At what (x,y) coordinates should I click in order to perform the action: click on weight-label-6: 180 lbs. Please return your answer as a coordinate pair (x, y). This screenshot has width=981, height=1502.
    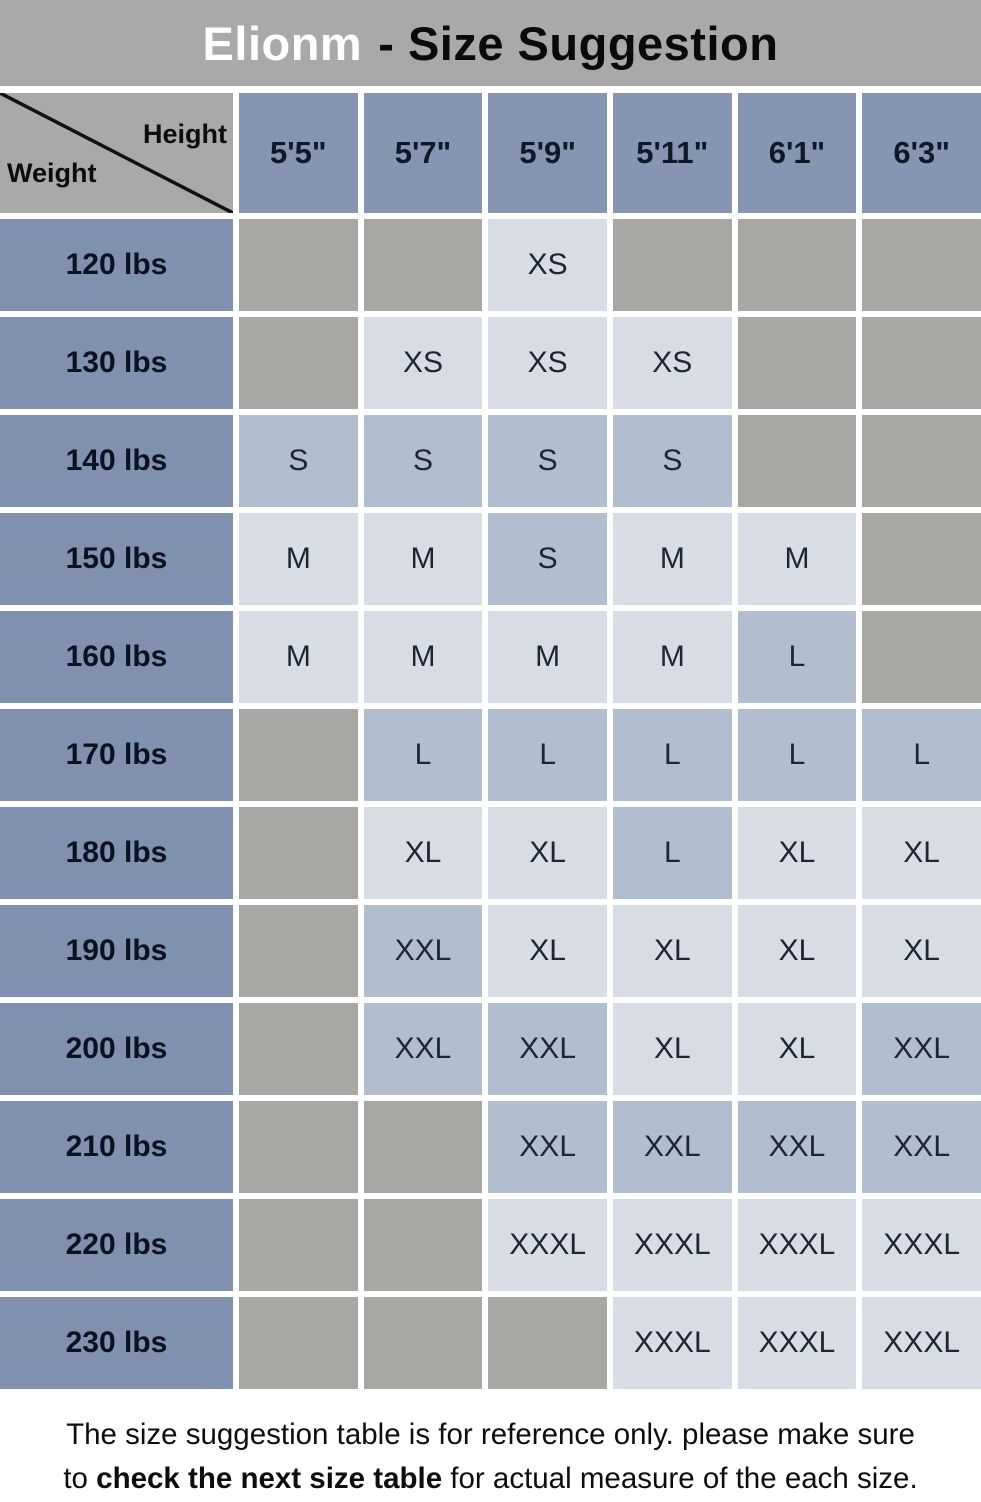
    Looking at the image, I should click on (116, 853).